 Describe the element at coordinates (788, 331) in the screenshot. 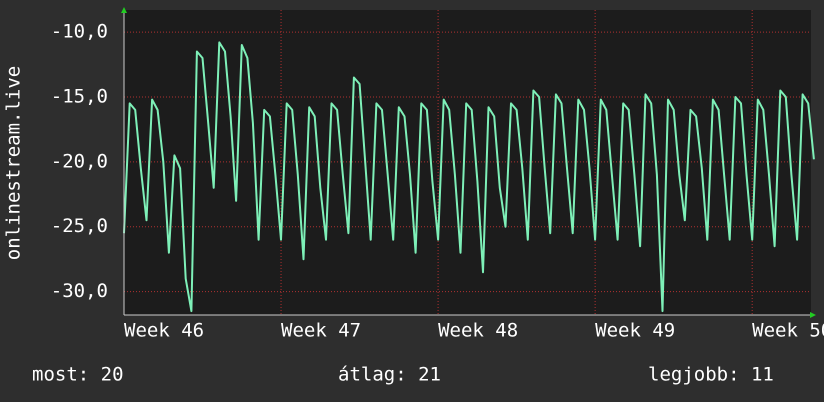

I see `x-tick-label: Week 50` at that location.